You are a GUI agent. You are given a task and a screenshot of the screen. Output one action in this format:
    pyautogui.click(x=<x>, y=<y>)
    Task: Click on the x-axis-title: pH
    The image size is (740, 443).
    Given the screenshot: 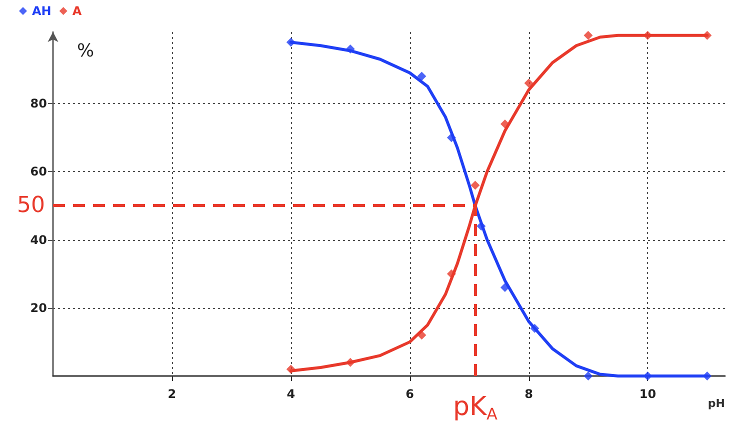 What is the action you would take?
    pyautogui.click(x=716, y=403)
    